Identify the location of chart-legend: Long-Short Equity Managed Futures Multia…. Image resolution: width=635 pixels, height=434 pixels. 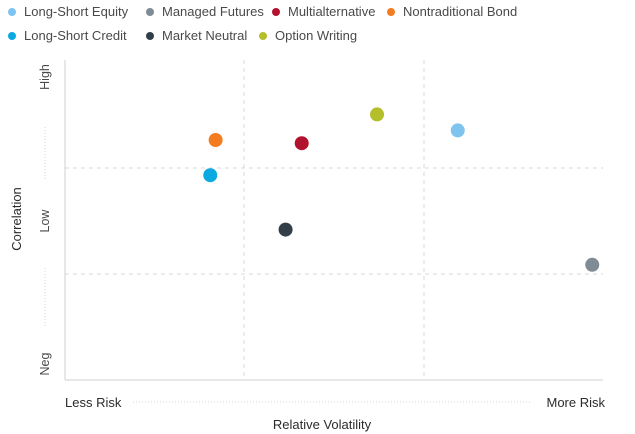
(317, 25).